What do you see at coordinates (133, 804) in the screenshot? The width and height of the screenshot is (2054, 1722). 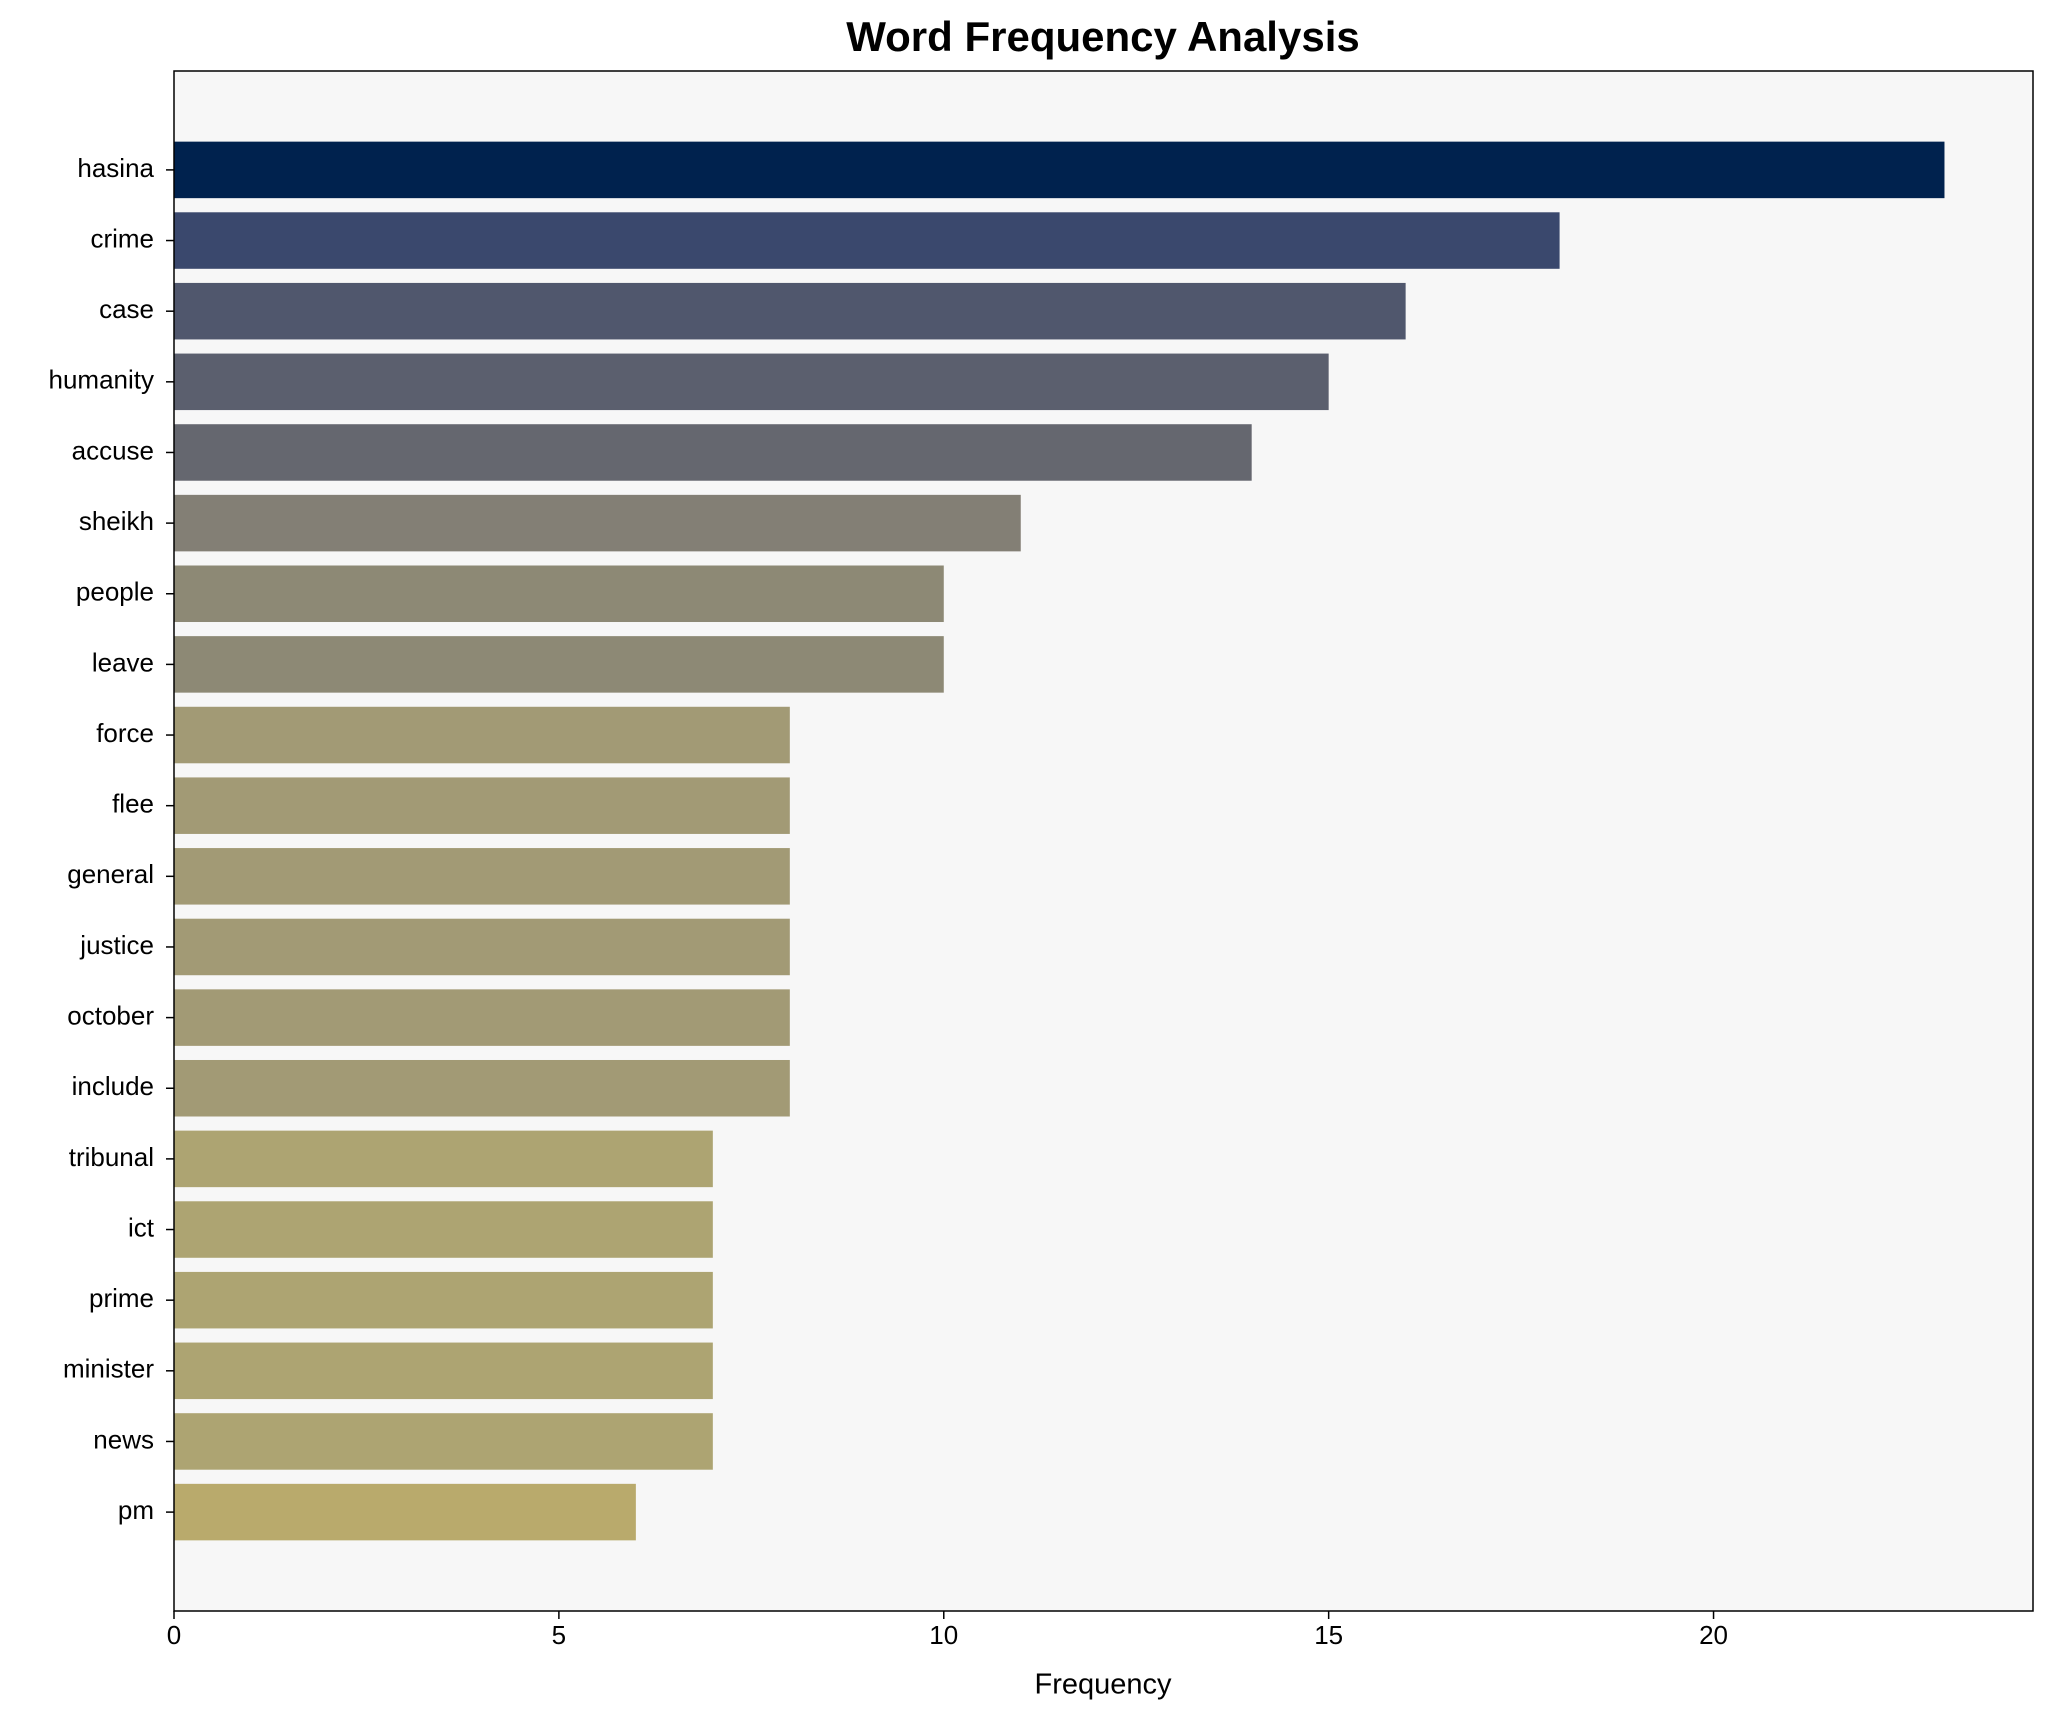 I see `y-tick-label: flee` at bounding box center [133, 804].